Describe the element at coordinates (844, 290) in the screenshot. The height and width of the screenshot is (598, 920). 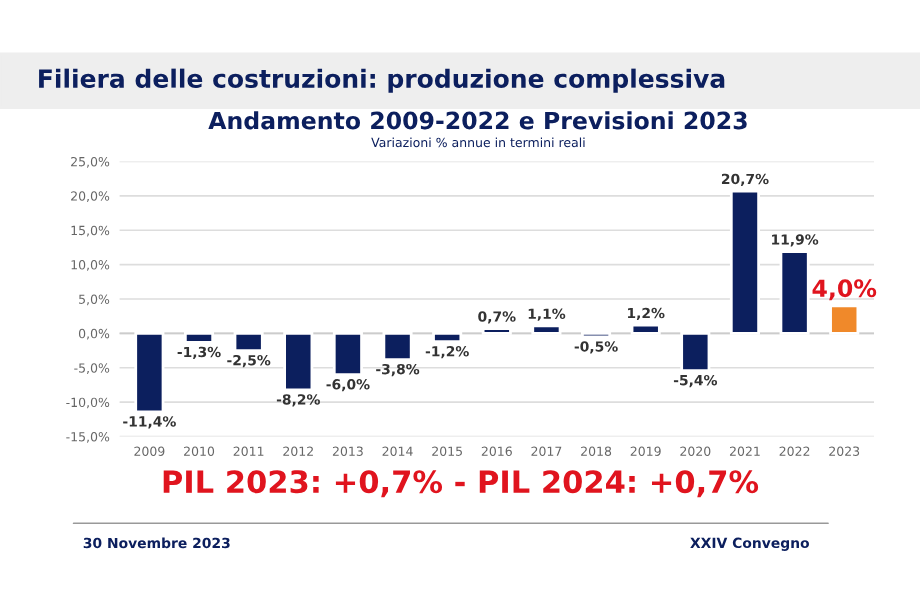
I see `data-label: 4,0%` at that location.